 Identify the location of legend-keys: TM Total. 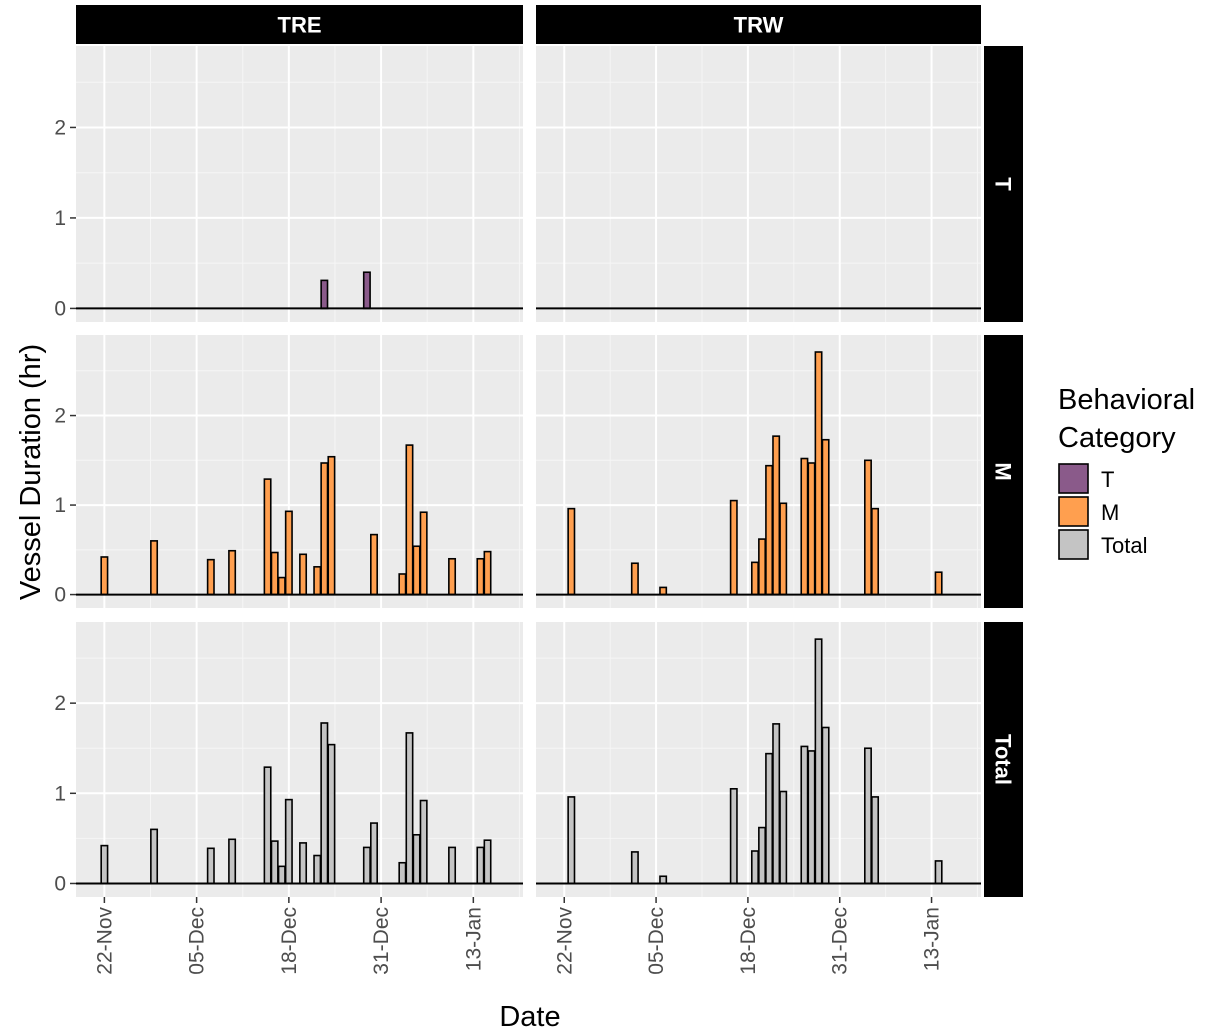
(1102, 511).